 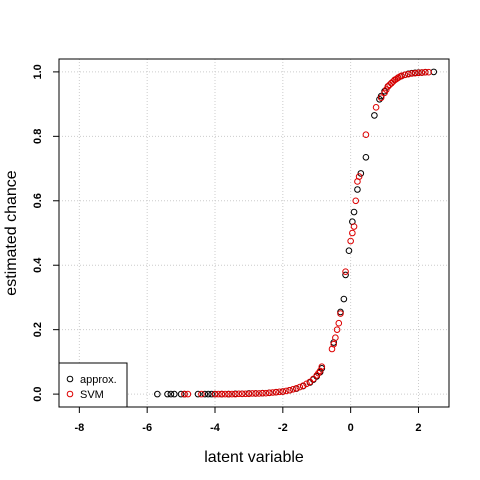 I want to click on x-tick-label: 2, so click(x=418, y=428).